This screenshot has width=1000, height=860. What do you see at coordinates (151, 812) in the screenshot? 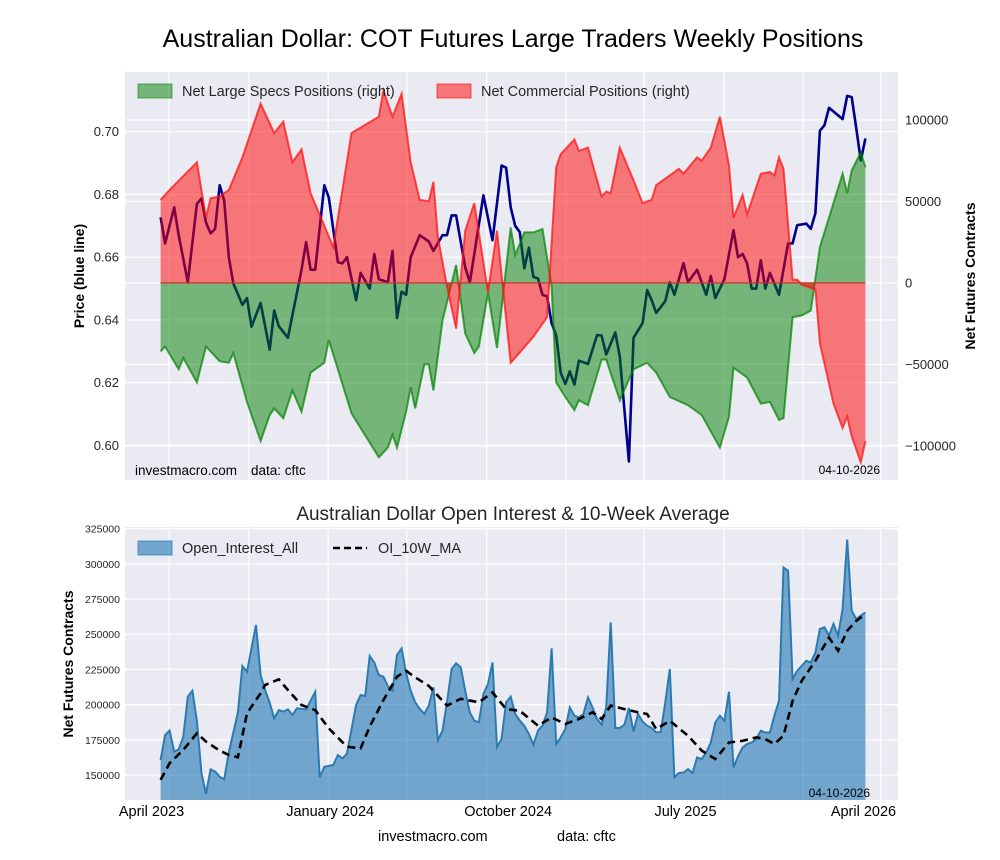
I see `x-tick-label: April 2023` at bounding box center [151, 812].